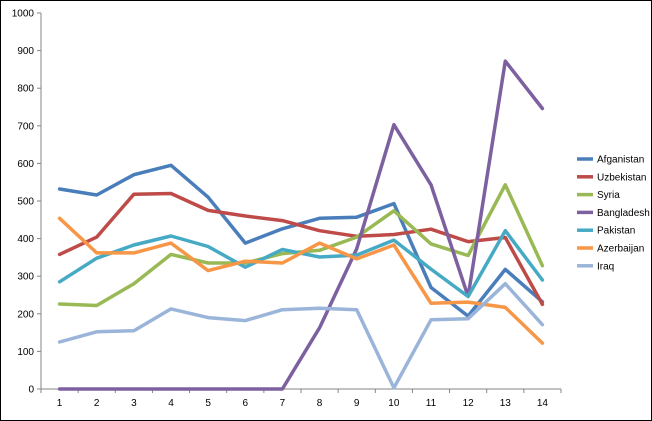 The height and width of the screenshot is (421, 652). What do you see at coordinates (25, 202) in the screenshot?
I see `y-tick-label: 500` at bounding box center [25, 202].